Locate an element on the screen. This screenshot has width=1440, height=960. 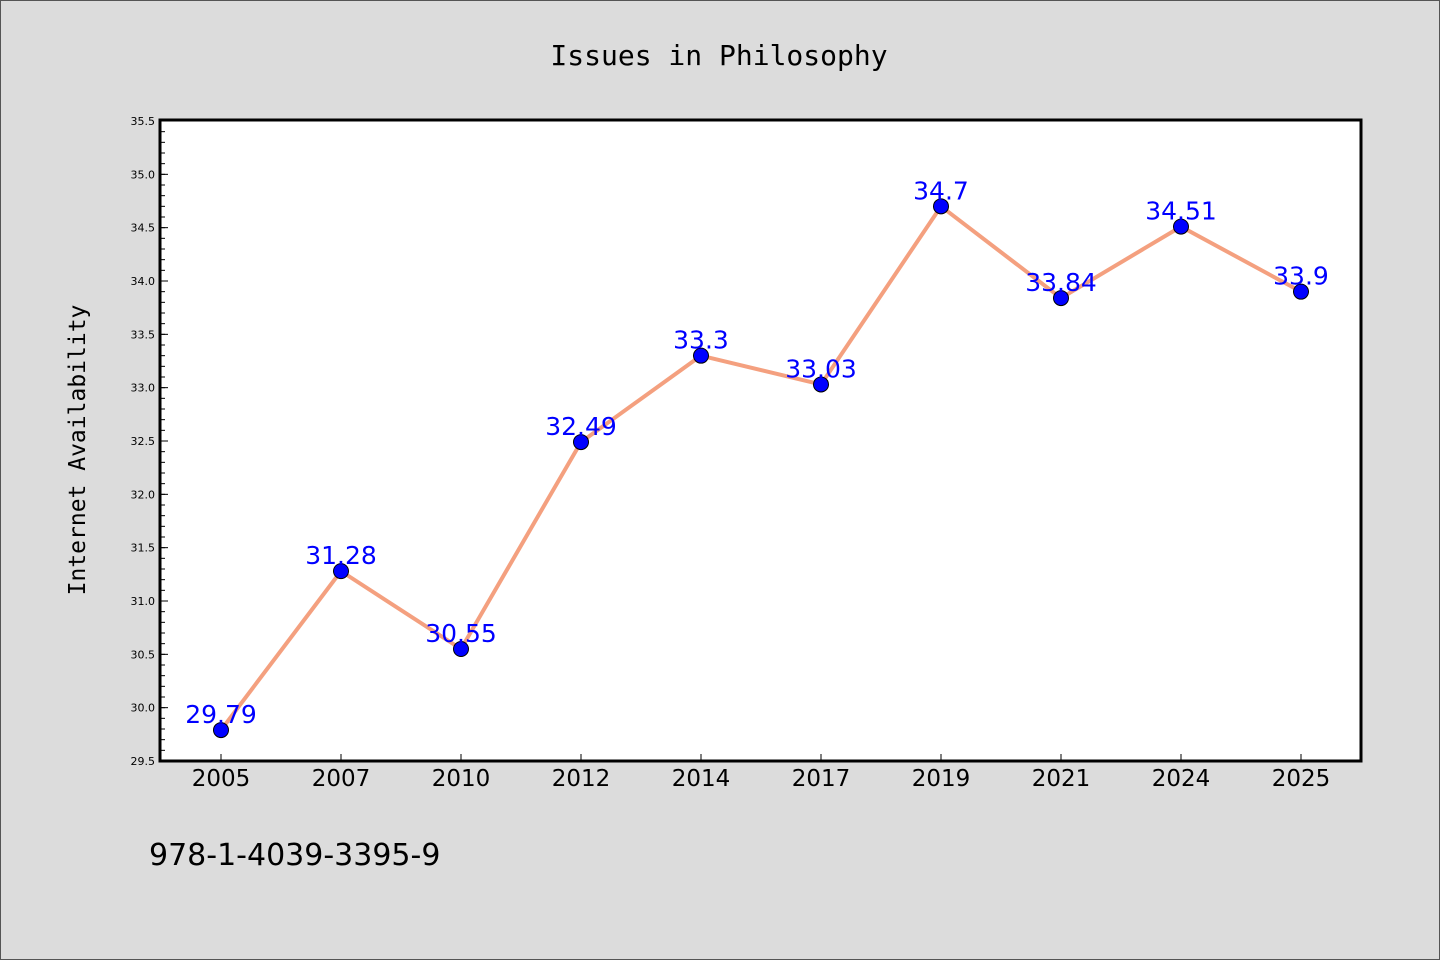
x-tick-label: 2019 is located at coordinates (941, 779).